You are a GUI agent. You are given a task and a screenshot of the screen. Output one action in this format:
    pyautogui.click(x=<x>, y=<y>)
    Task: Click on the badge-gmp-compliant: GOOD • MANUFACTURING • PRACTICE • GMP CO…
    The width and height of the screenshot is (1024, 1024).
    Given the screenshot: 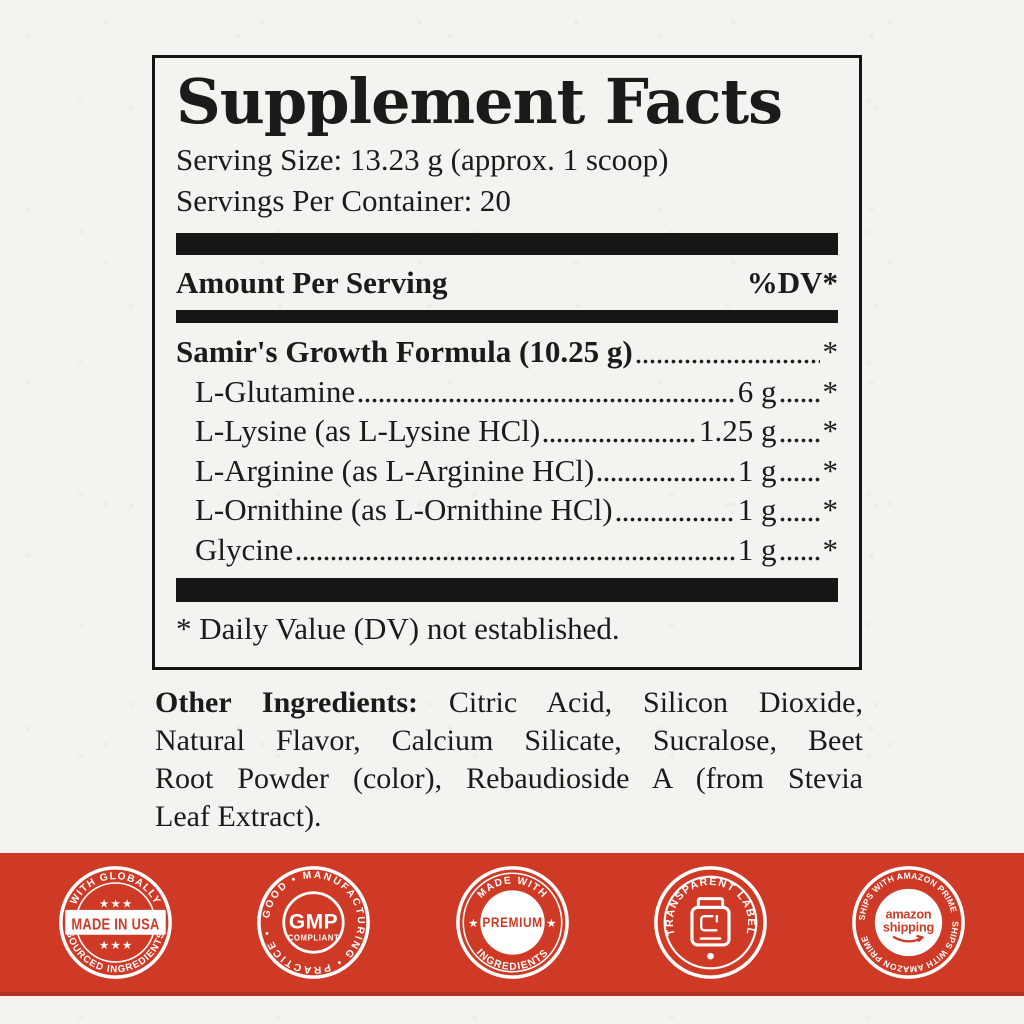 What is the action you would take?
    pyautogui.click(x=314, y=922)
    